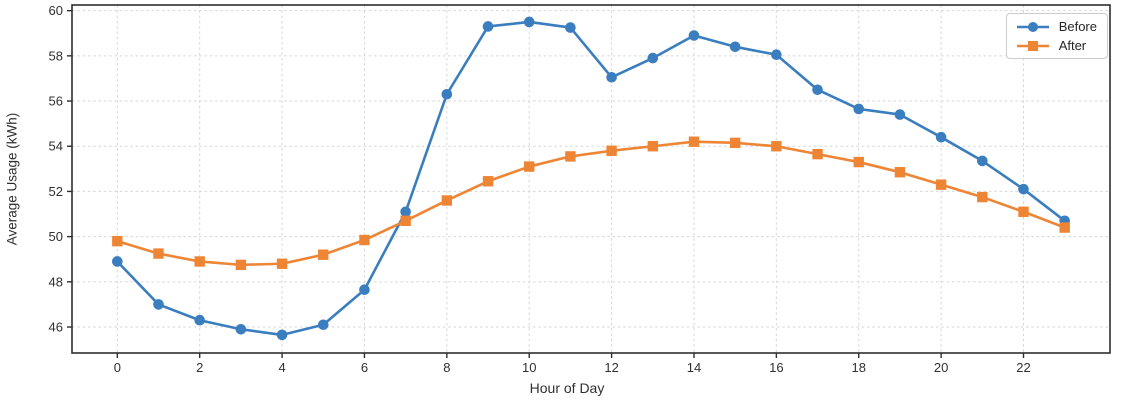 The image size is (1134, 405). I want to click on legend-label-after: After, so click(1072, 45).